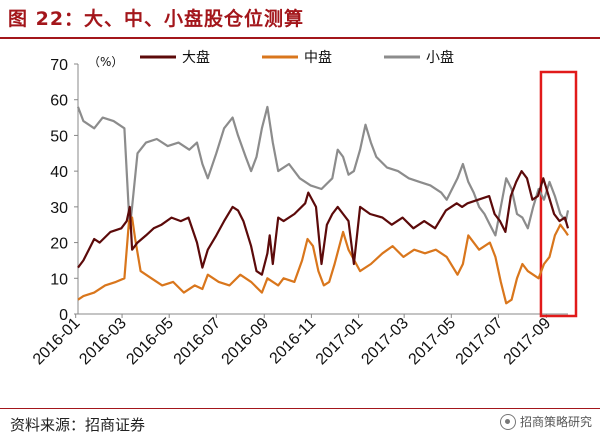 This screenshot has width=600, height=446. I want to click on legend-label-1: 中盘, so click(318, 57).